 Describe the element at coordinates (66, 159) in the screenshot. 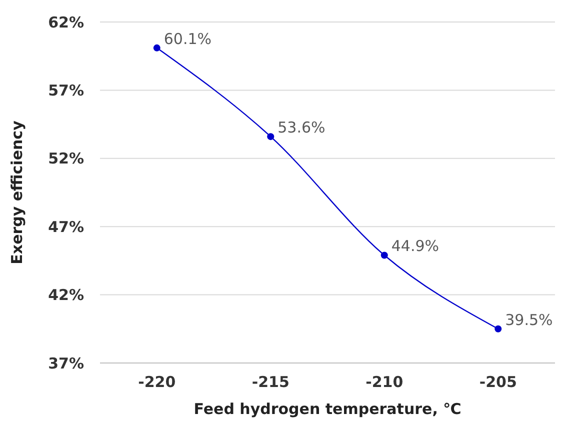

I see `y-tick-label: 52%` at that location.